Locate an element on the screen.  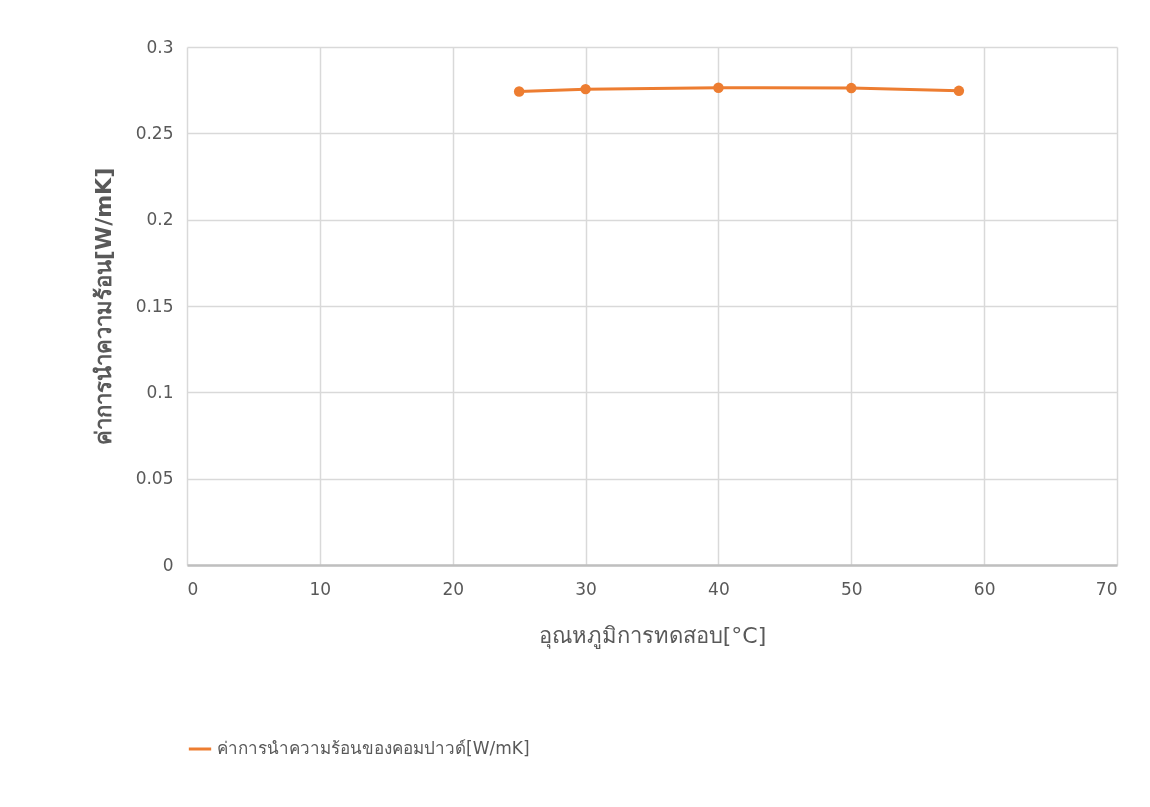
y-tick-label: 0.2 is located at coordinates (160, 219).